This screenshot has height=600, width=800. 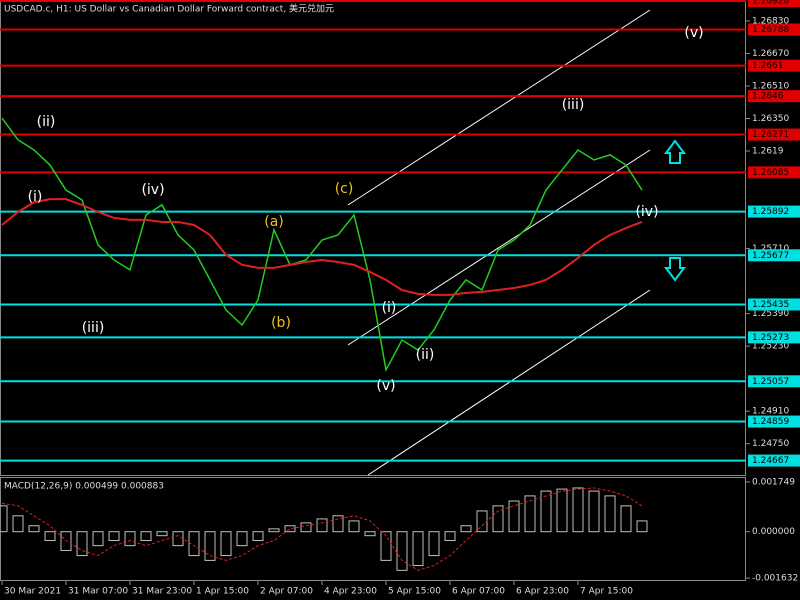 I want to click on x-tick-label: 5 Apr 15:00, so click(x=414, y=592).